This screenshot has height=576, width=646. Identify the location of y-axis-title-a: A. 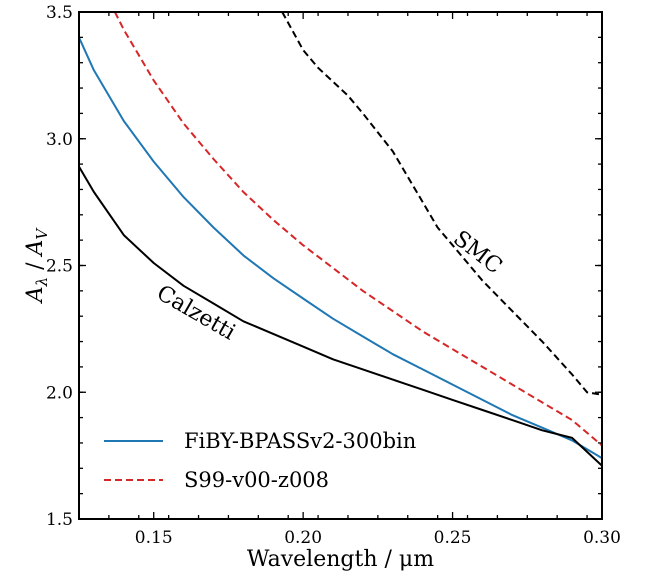
(35, 295).